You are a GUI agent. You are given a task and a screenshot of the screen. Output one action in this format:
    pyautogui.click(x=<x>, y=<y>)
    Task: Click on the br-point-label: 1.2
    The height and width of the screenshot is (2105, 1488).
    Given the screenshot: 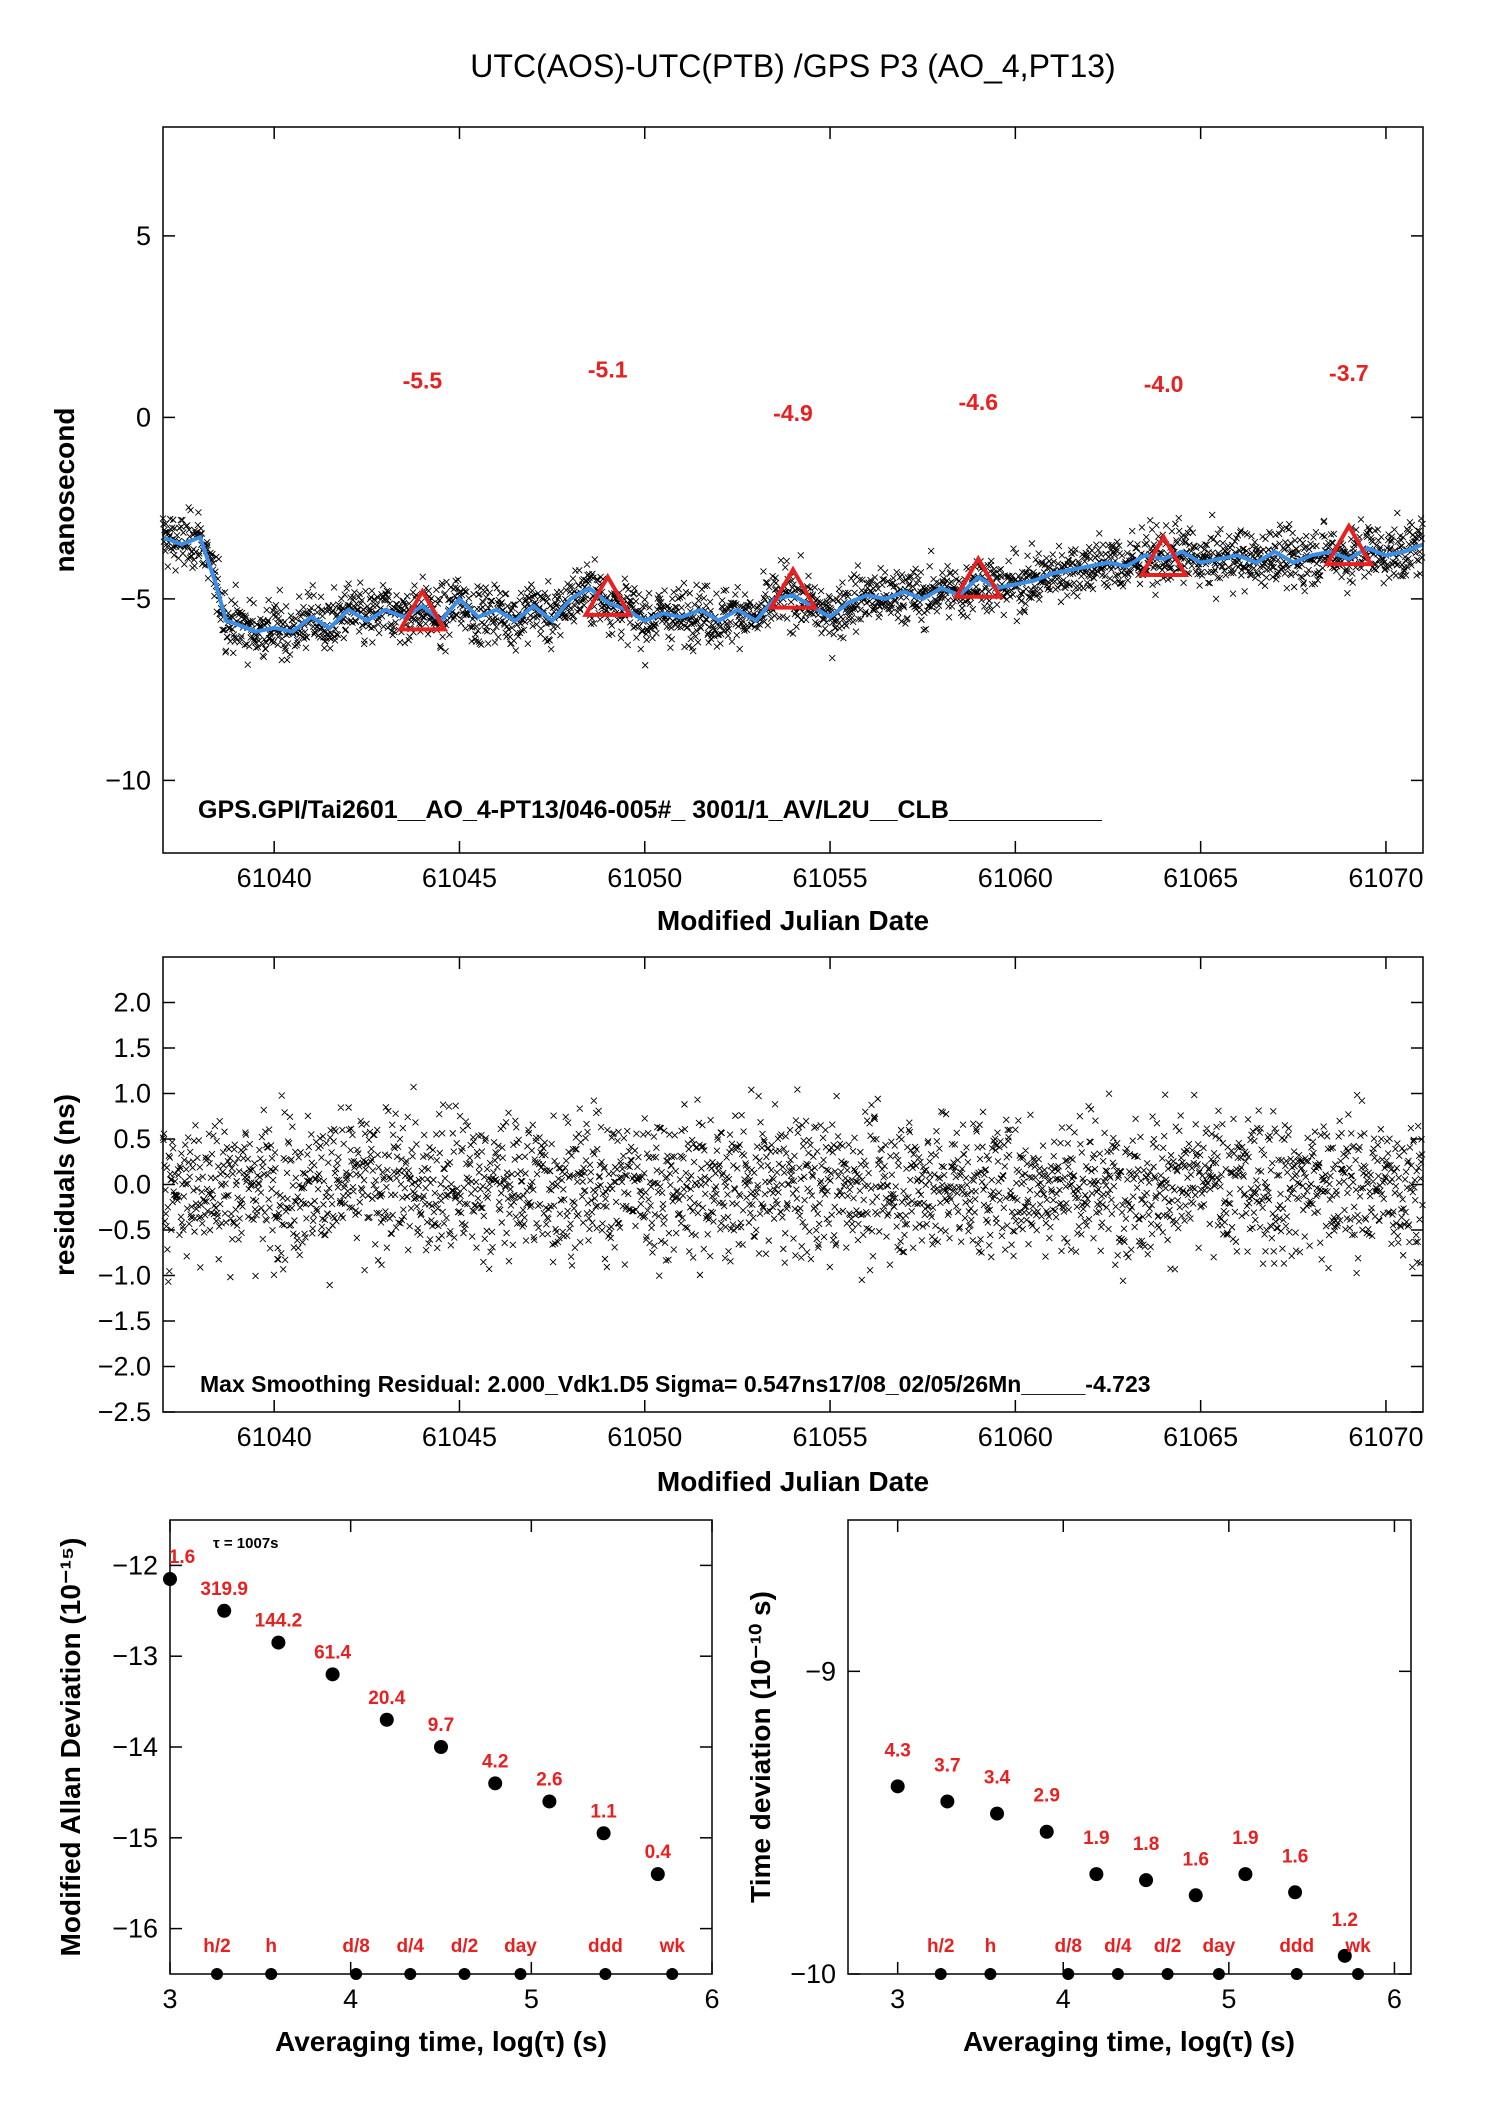 What is the action you would take?
    pyautogui.click(x=1345, y=1920)
    